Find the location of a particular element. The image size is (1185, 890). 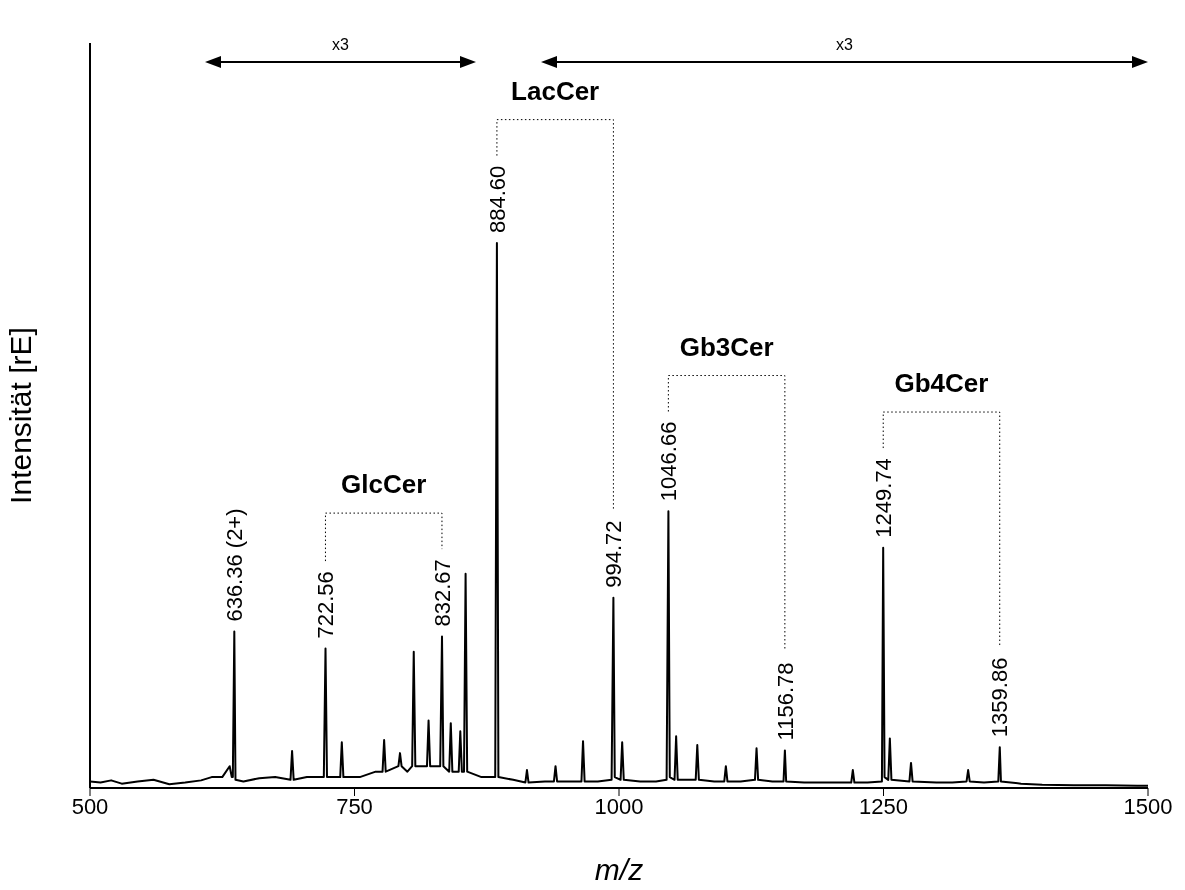

annotation: 832.67 is located at coordinates (442, 593).